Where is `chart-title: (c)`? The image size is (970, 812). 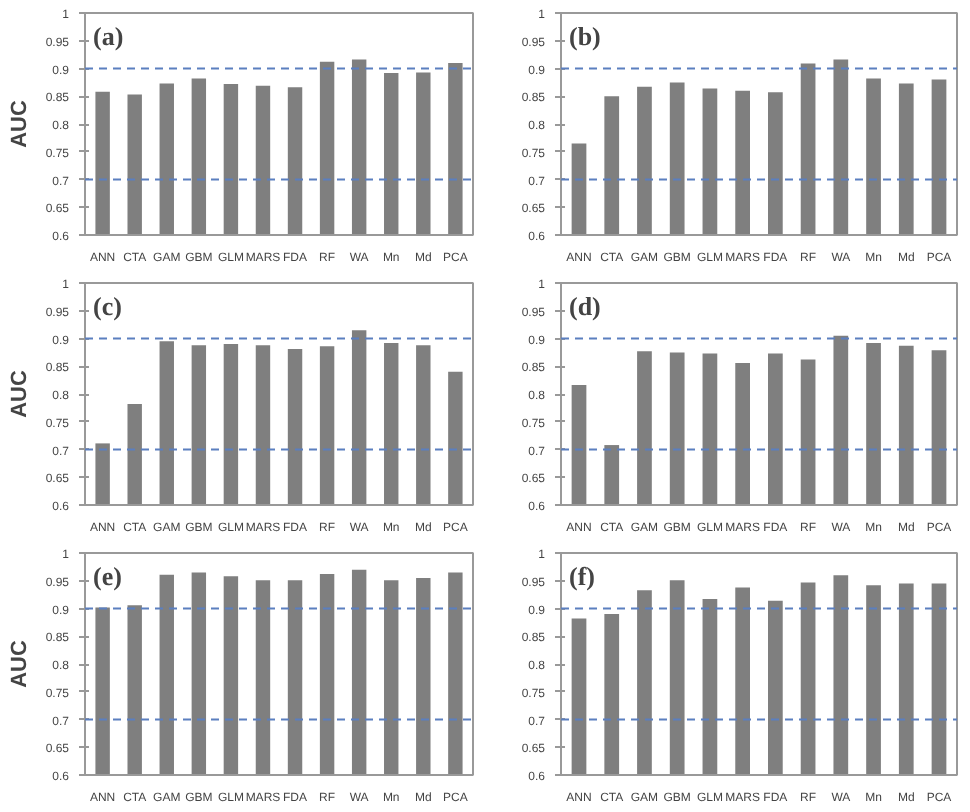
chart-title: (c) is located at coordinates (107, 306).